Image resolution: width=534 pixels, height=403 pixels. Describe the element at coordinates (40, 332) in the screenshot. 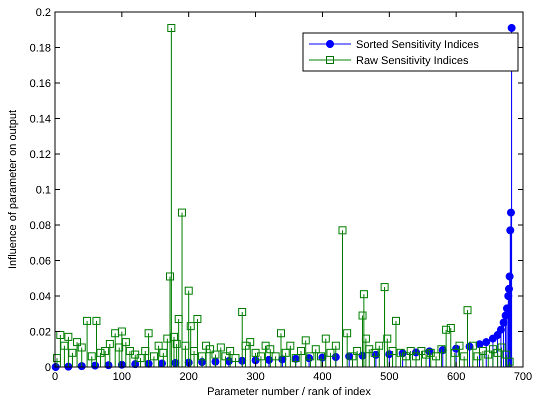

I see `y-tick-label: 0.02` at that location.